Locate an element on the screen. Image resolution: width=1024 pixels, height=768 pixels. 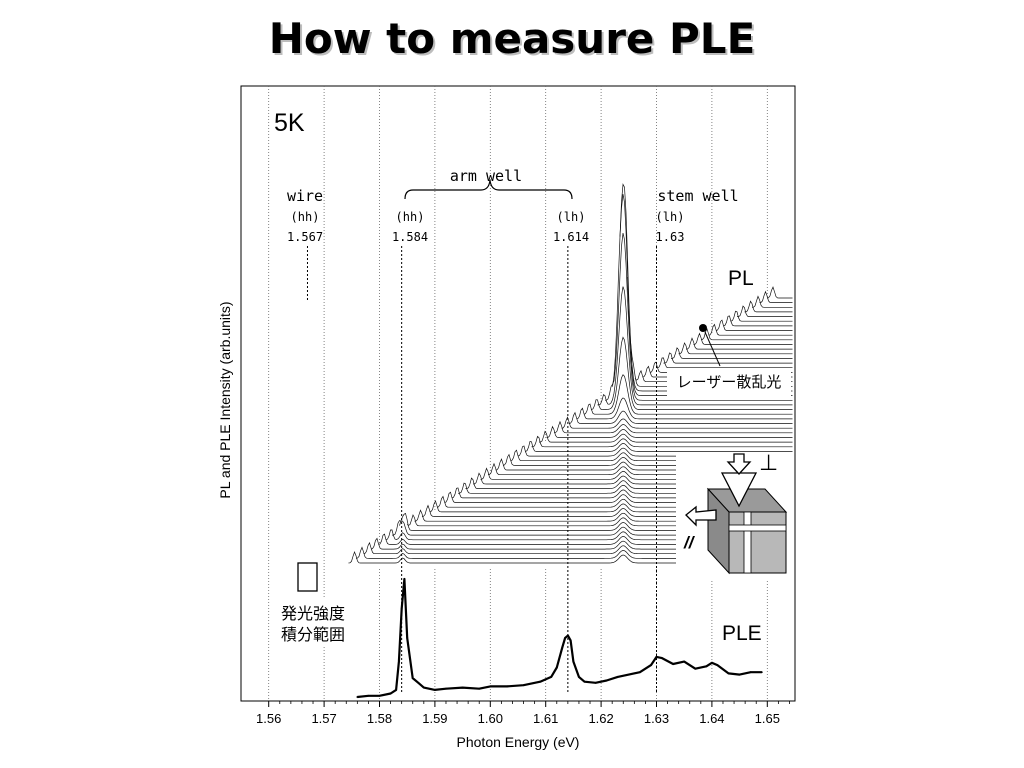
integration-window-label-bg is located at coordinates (314, 622).